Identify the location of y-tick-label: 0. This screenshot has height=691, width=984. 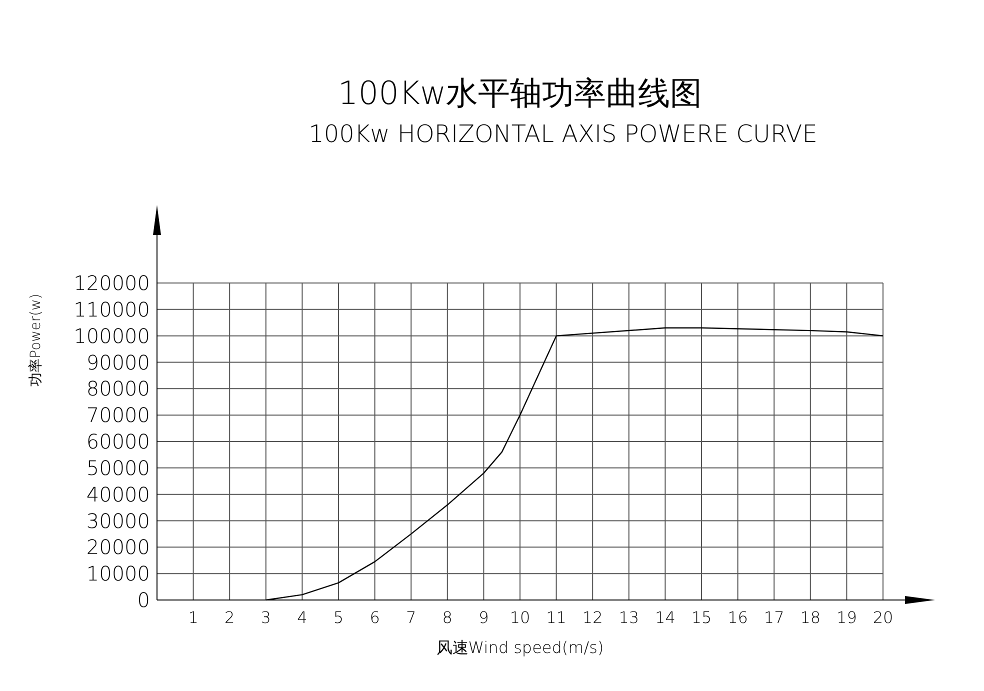
(143, 600).